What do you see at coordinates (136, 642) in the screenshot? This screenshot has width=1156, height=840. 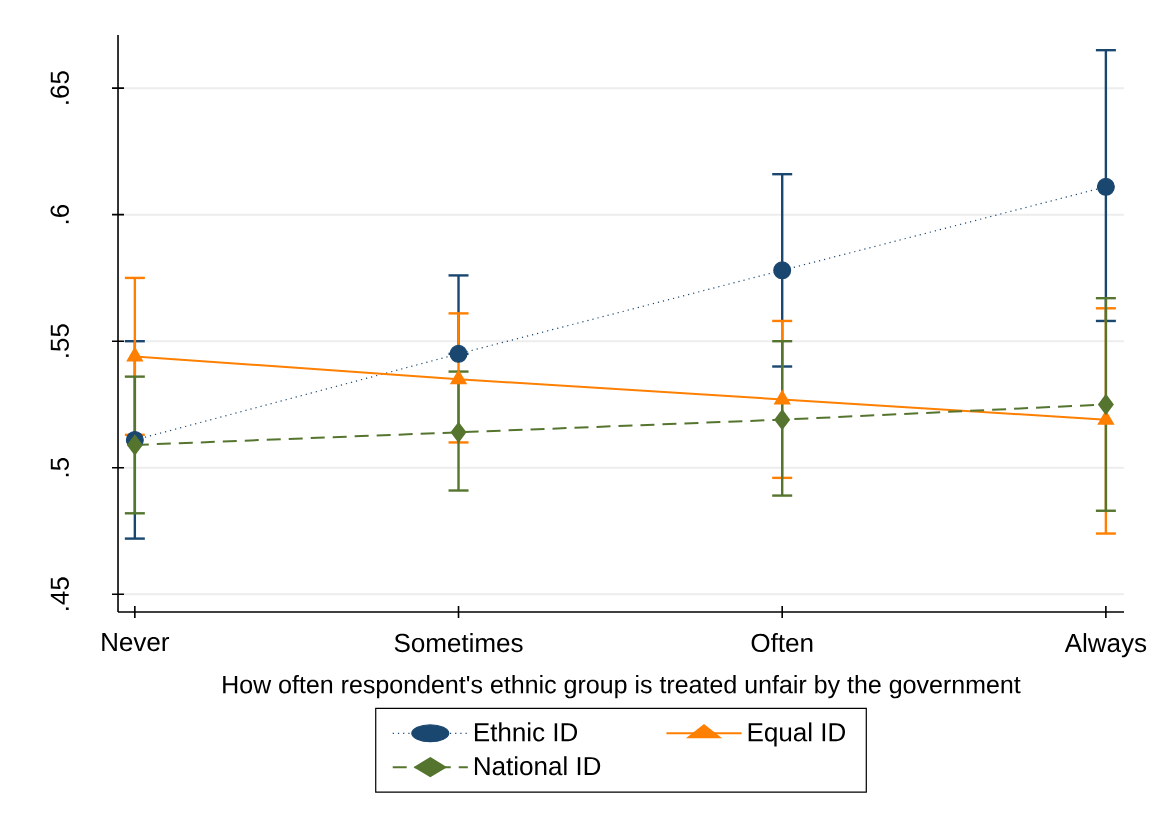 I see `x-tick-label: Never` at bounding box center [136, 642].